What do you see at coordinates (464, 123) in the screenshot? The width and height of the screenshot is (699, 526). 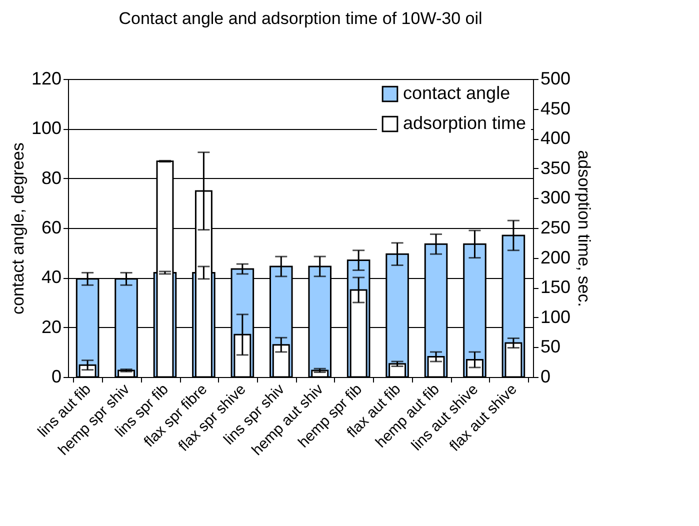 I see `legend-label: adsorption time` at bounding box center [464, 123].